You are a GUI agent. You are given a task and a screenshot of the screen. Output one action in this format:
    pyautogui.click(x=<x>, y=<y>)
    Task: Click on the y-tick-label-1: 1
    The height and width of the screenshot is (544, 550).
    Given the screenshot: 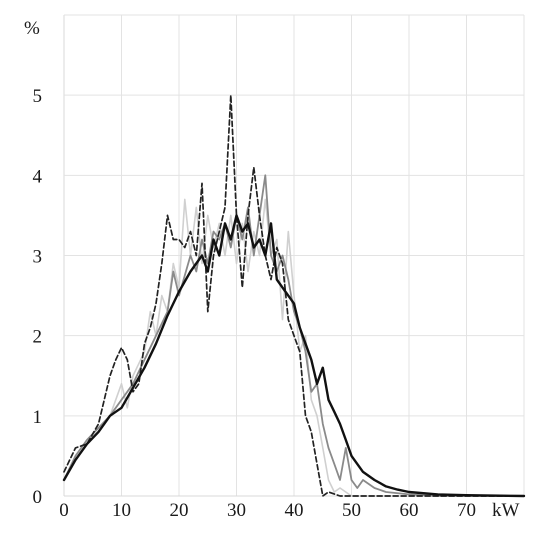 What is the action you would take?
    pyautogui.click(x=38, y=417)
    